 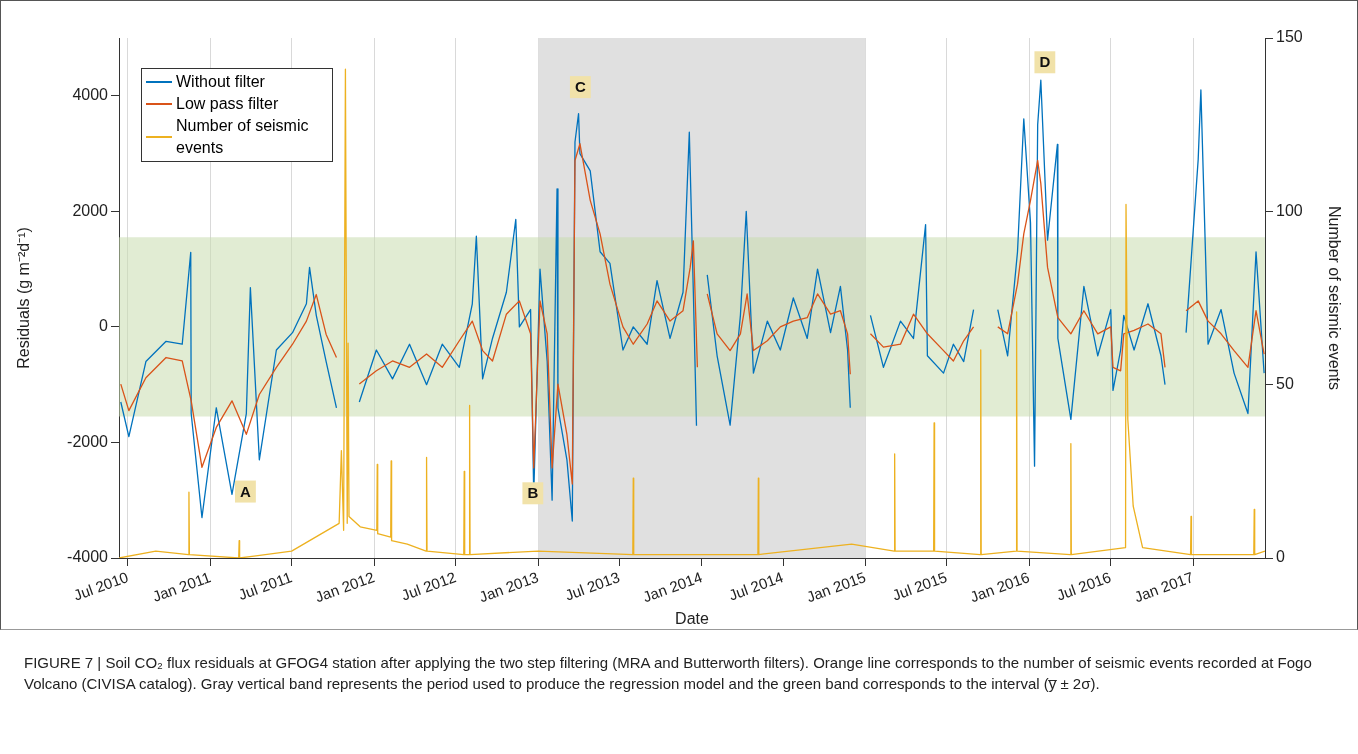 What do you see at coordinates (1289, 210) in the screenshot?
I see `y2-tick-label: 100` at bounding box center [1289, 210].